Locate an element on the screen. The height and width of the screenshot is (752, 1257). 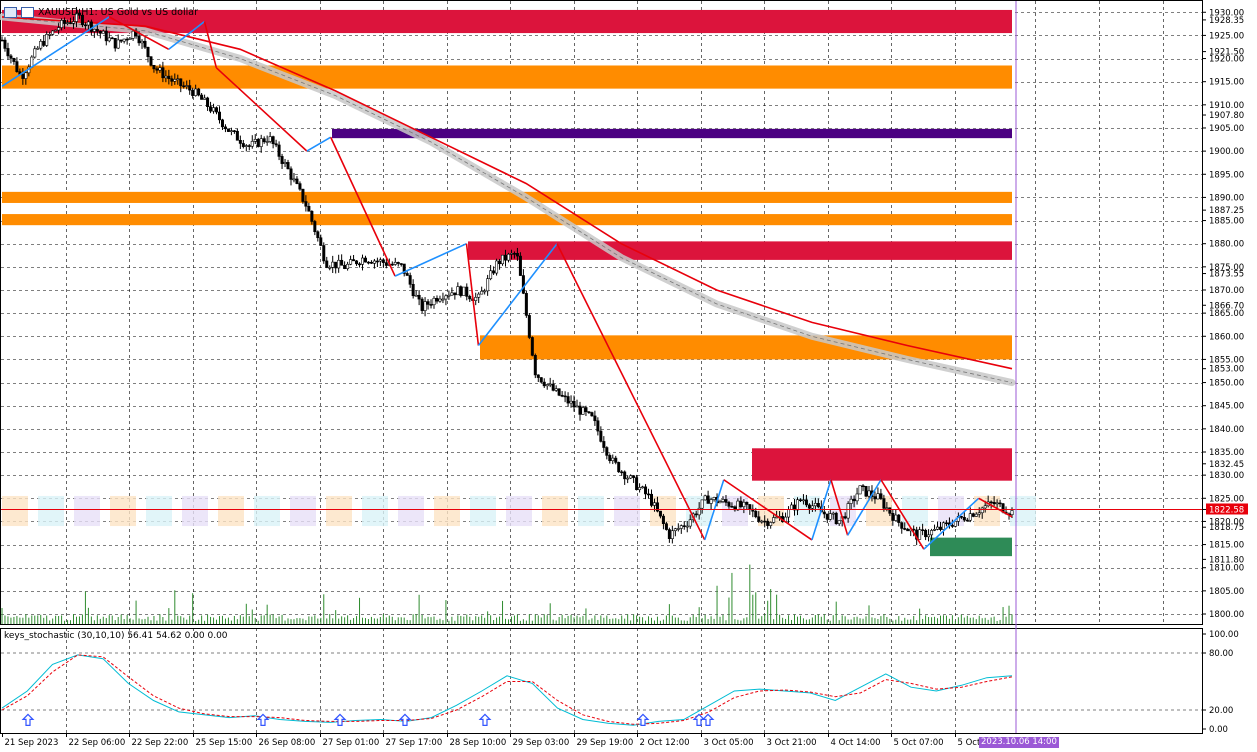
y-tick-label: 1915.00 is located at coordinates (1226, 83).